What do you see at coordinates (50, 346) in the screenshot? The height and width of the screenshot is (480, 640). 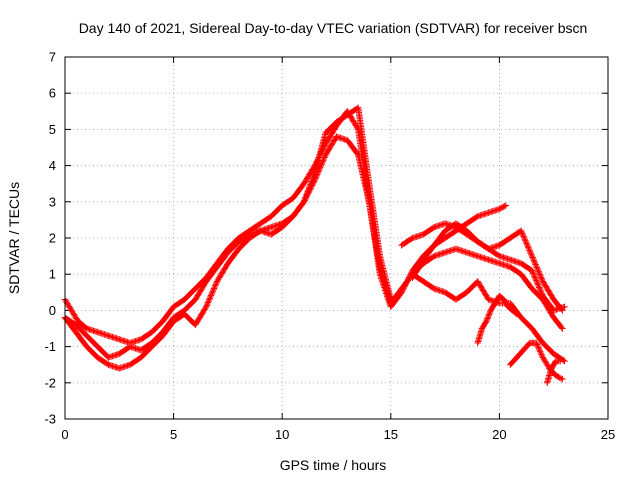 I see `y-tick-label: -1` at bounding box center [50, 346].